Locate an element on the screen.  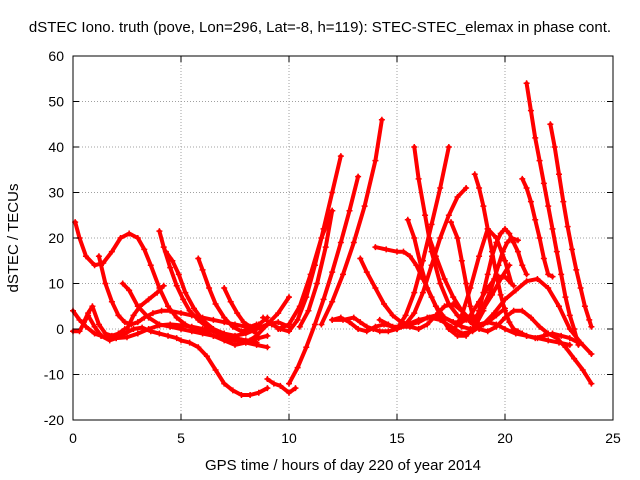
x-tick-label: 10 is located at coordinates (289, 438).